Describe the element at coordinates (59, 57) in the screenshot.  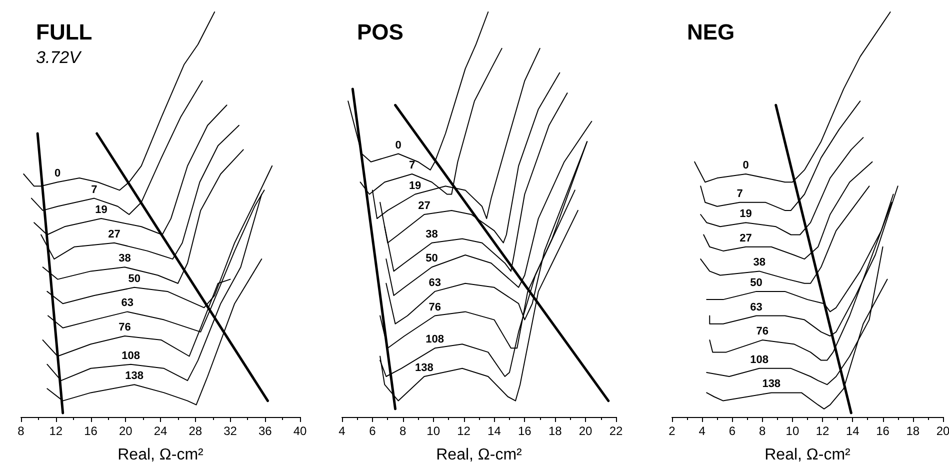
I see `text: 3.72V` at that location.